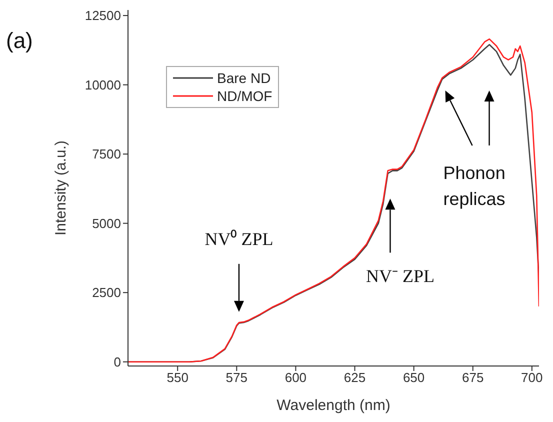 The height and width of the screenshot is (422, 553). What do you see at coordinates (102, 84) in the screenshot?
I see `y-tick-label: 10000` at bounding box center [102, 84].